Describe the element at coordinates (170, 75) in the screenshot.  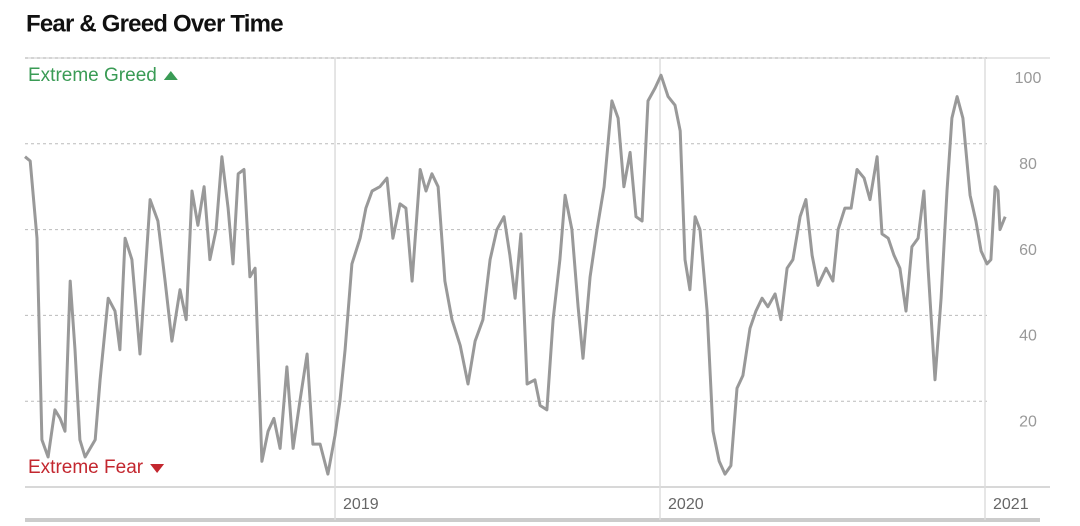
I see `greed-arrow` at that location.